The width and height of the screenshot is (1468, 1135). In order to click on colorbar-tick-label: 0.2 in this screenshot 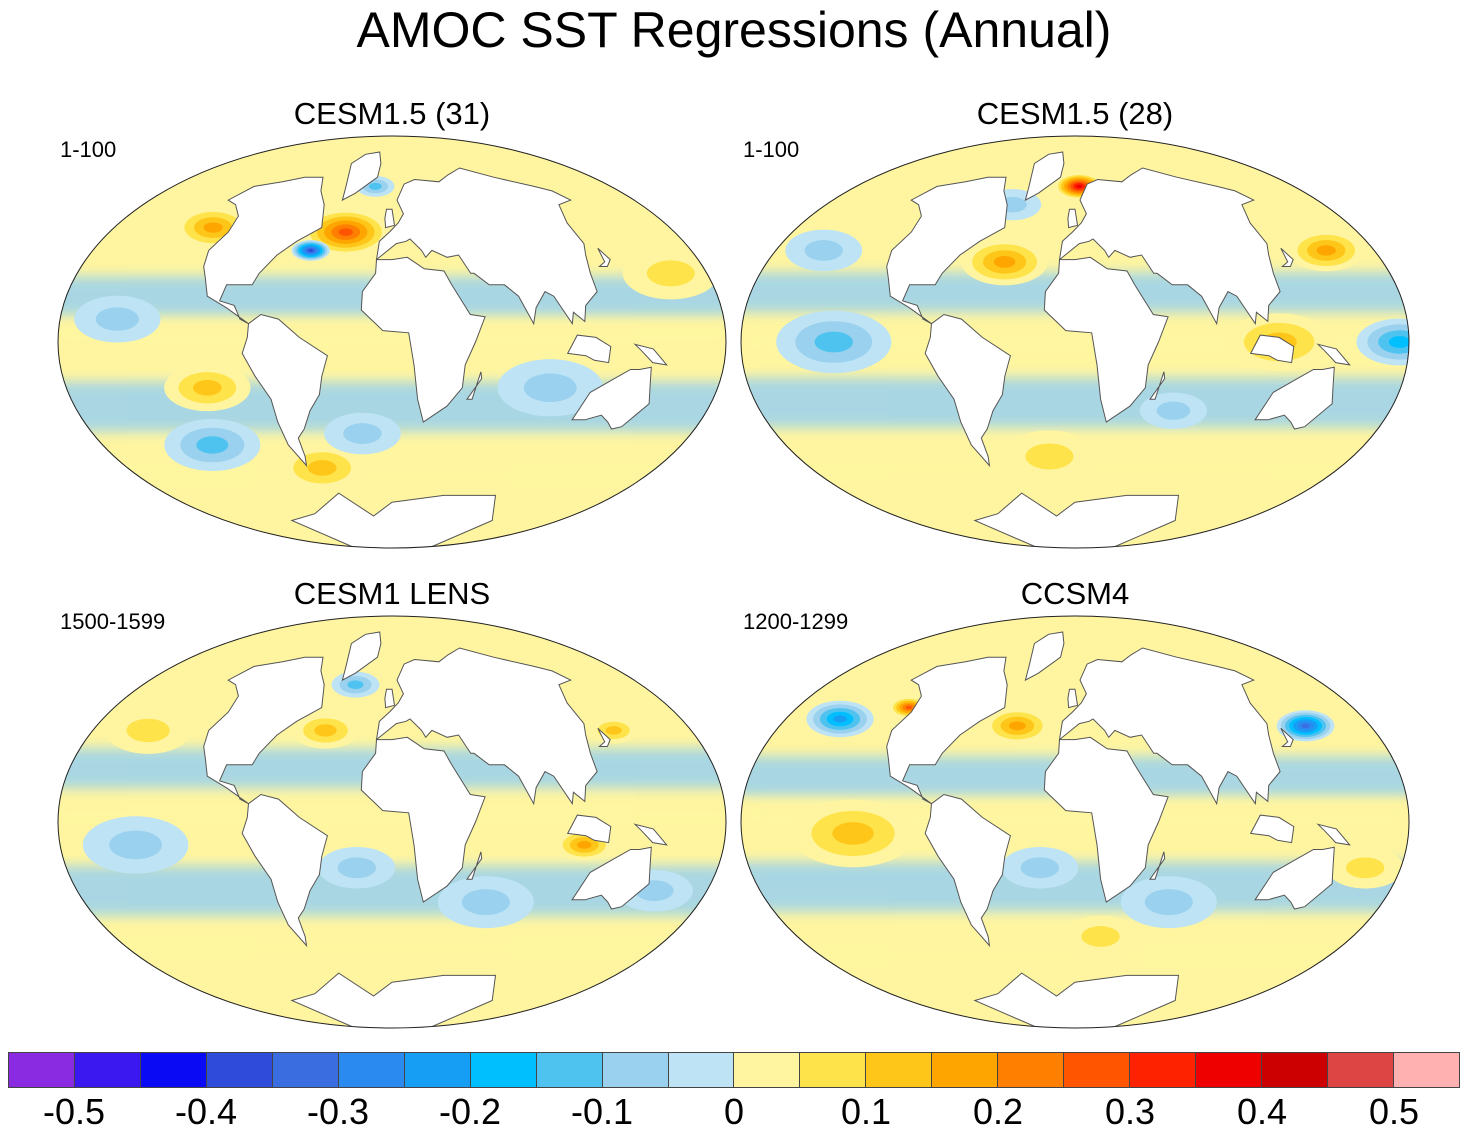, I will do `click(998, 1111)`.